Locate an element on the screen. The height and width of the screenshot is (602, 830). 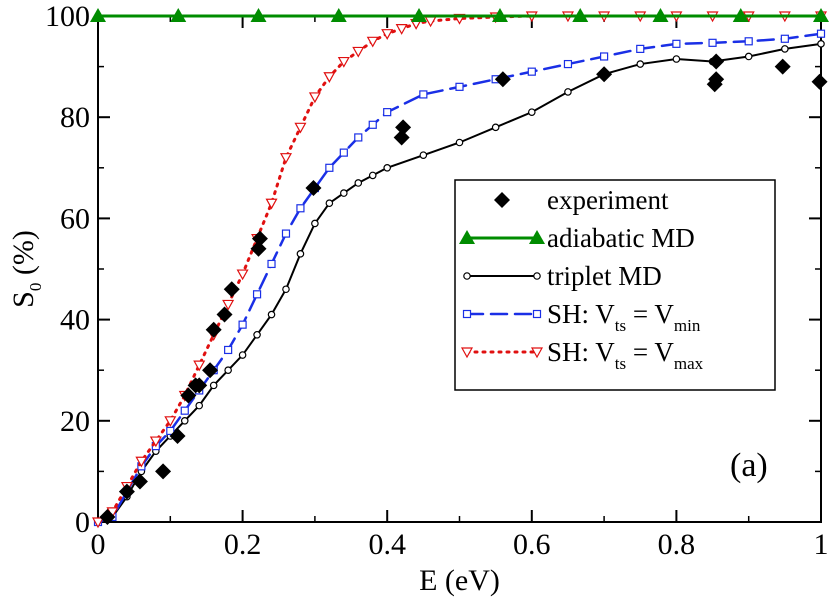
panel-label: (a) is located at coordinates (749, 465).